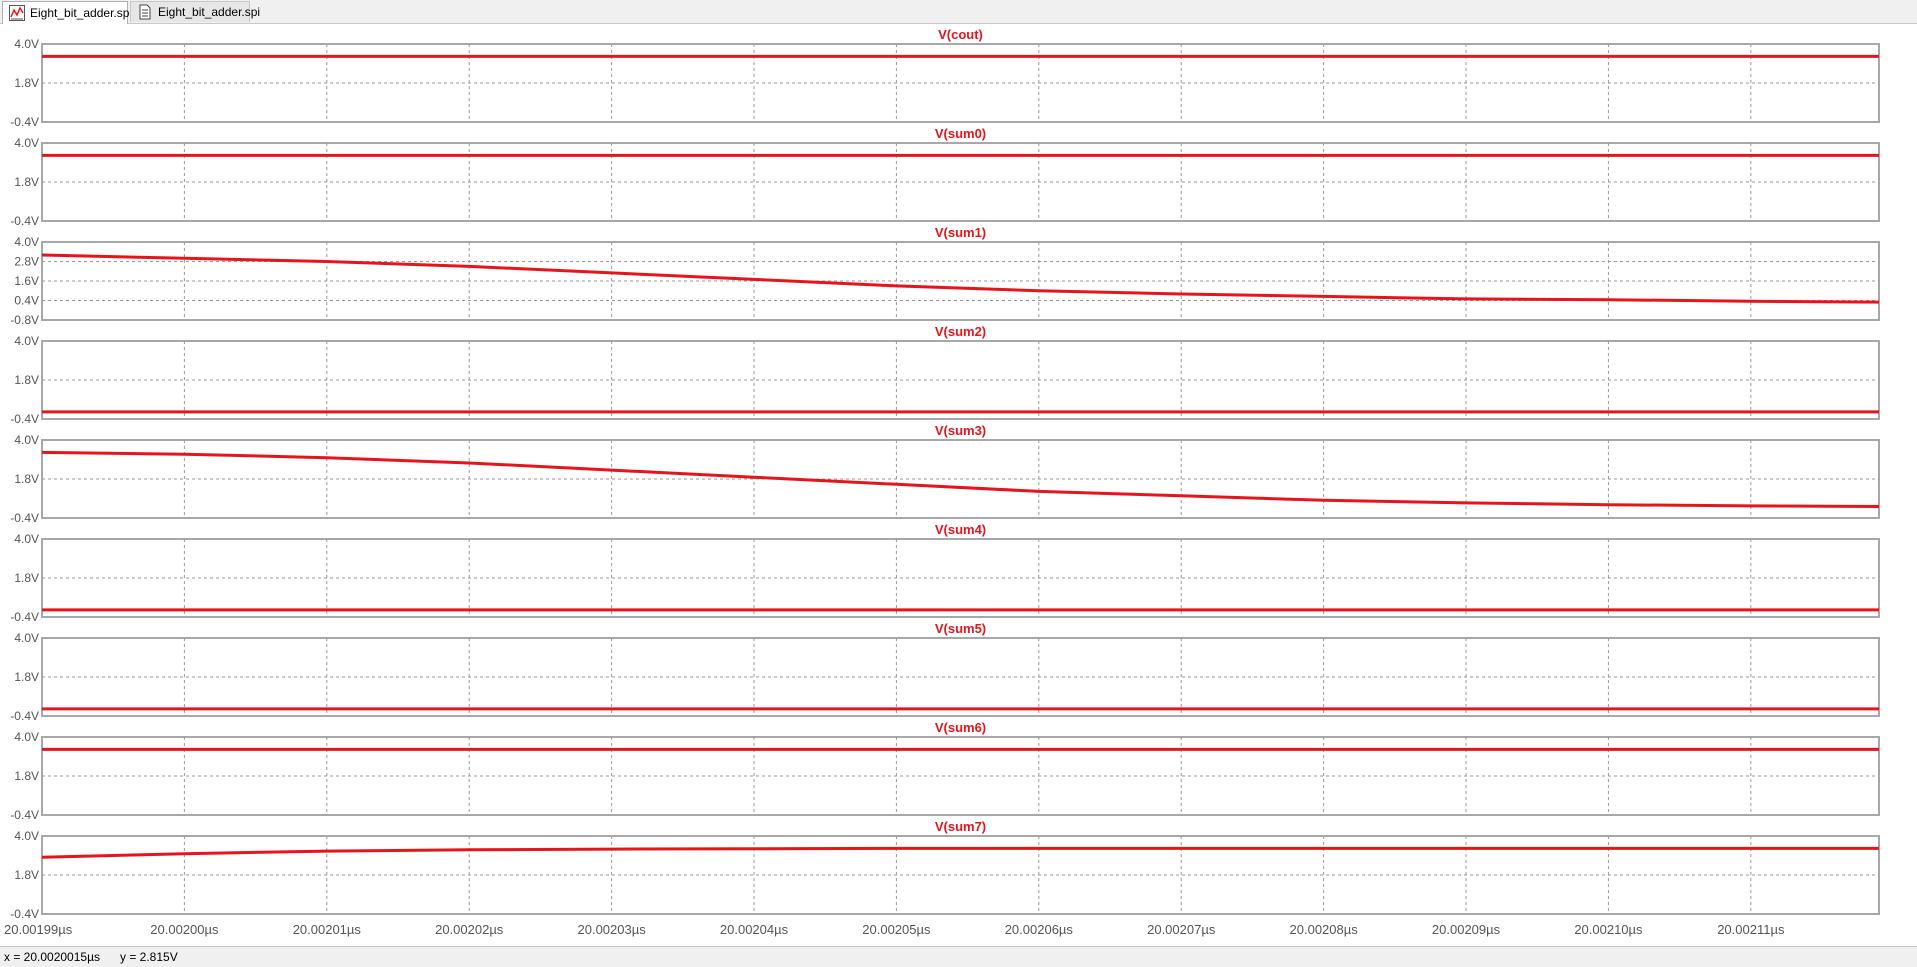 This screenshot has height=967, width=1917. What do you see at coordinates (26, 301) in the screenshot?
I see `y-tick-label: 0.4V` at bounding box center [26, 301].